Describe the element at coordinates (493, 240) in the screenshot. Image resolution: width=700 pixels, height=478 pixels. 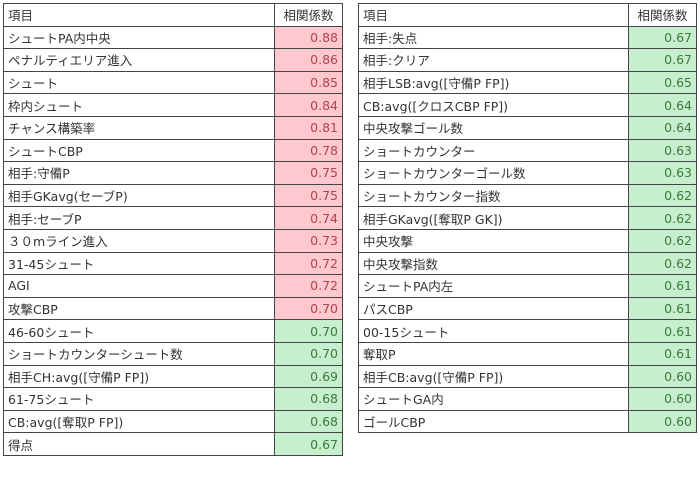
I see `item-cell: 中央攻撃` at that location.